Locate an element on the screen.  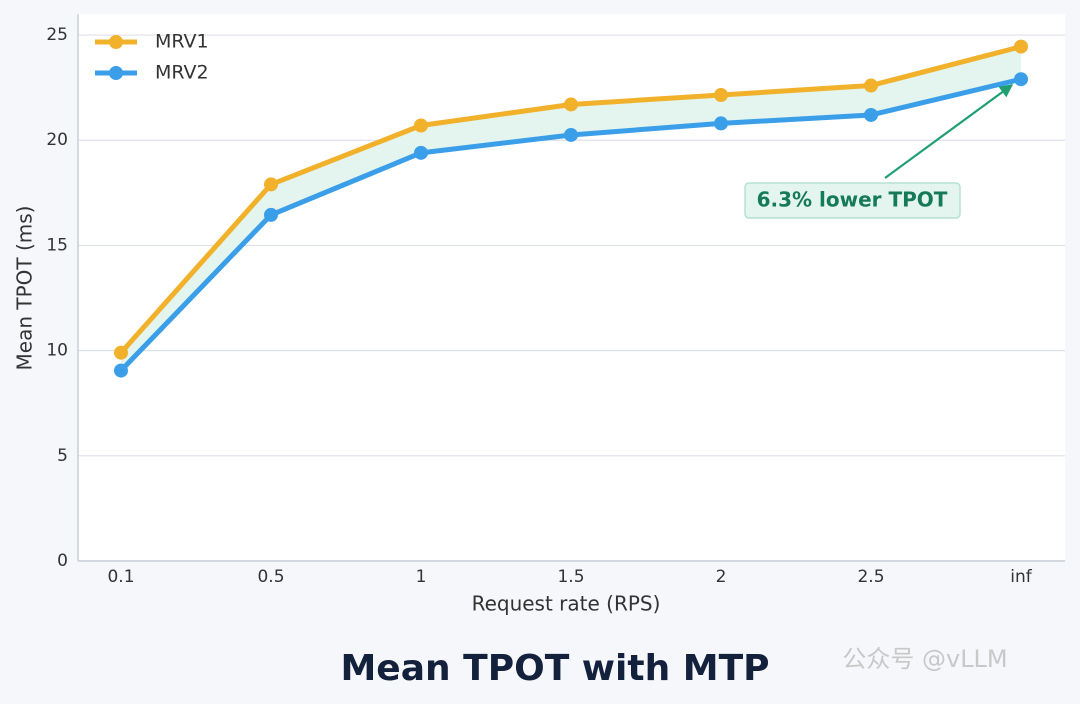
legend-label: MRV2 is located at coordinates (182, 73).